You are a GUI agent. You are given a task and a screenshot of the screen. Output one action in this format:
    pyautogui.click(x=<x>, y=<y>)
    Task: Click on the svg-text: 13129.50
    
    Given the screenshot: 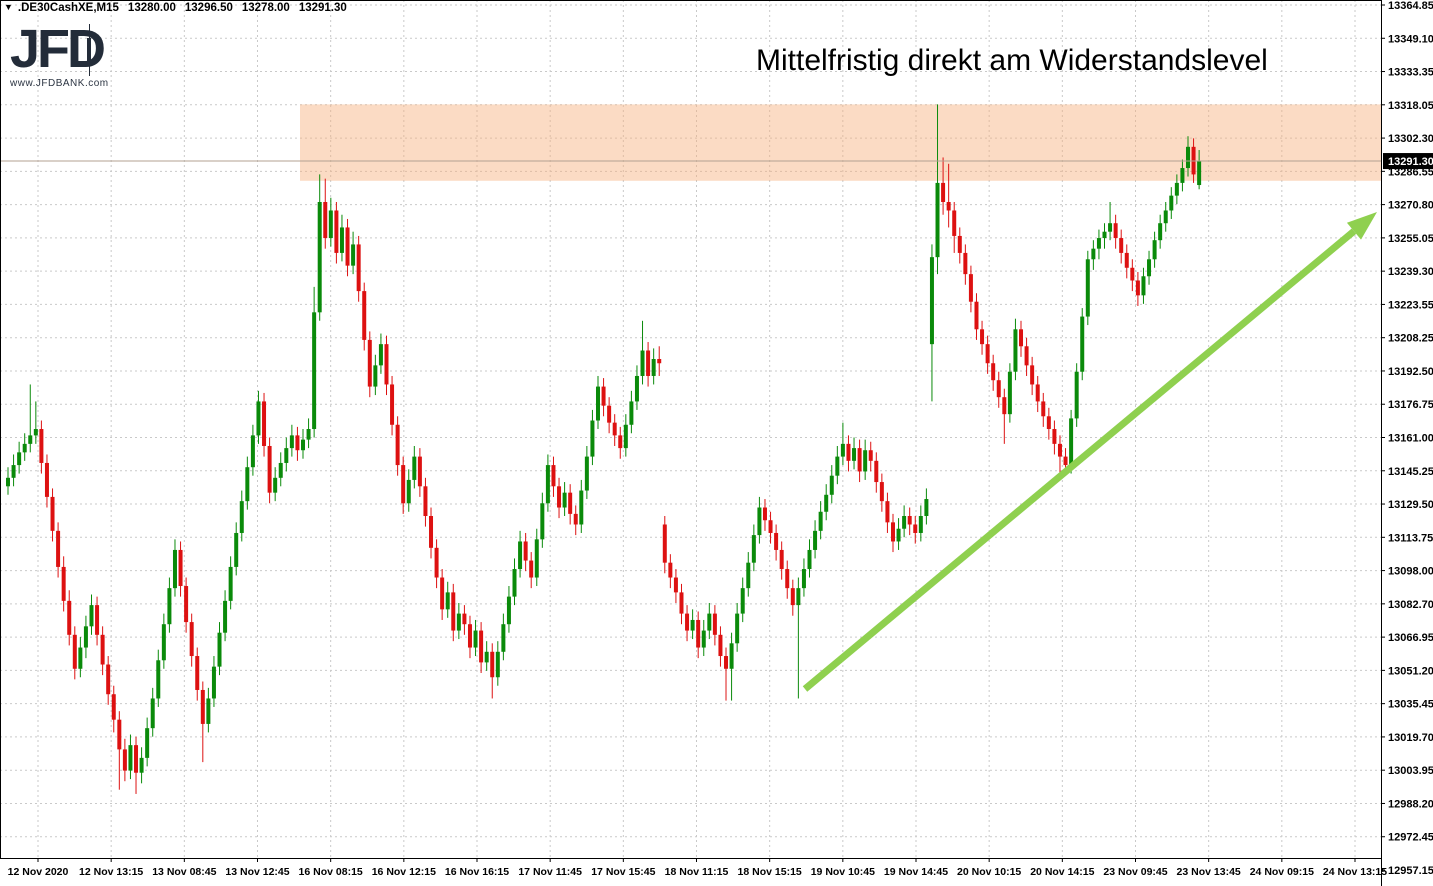 What is the action you would take?
    pyautogui.click(x=1410, y=505)
    